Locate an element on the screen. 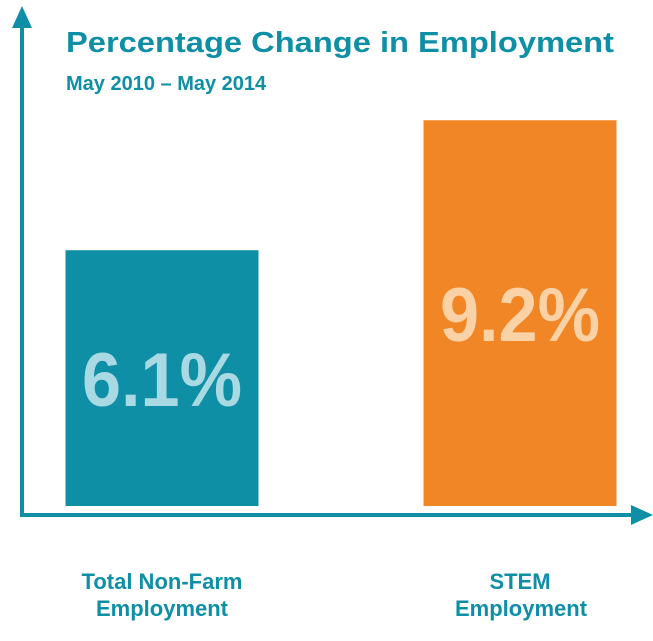  value-label: 6.1% is located at coordinates (162, 380).